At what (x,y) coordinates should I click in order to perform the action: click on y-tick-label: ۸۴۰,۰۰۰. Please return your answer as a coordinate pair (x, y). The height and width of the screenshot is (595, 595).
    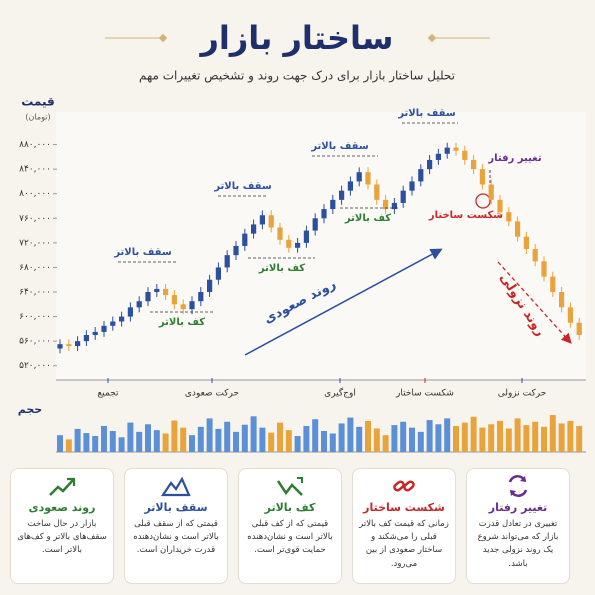
    Looking at the image, I should click on (35, 170).